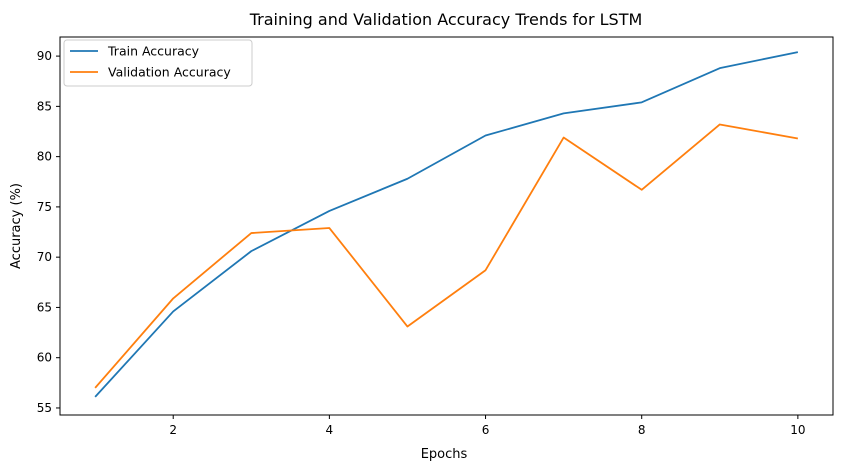 The image size is (841, 470). What do you see at coordinates (44, 408) in the screenshot?
I see `y-tick-label: 55` at bounding box center [44, 408].